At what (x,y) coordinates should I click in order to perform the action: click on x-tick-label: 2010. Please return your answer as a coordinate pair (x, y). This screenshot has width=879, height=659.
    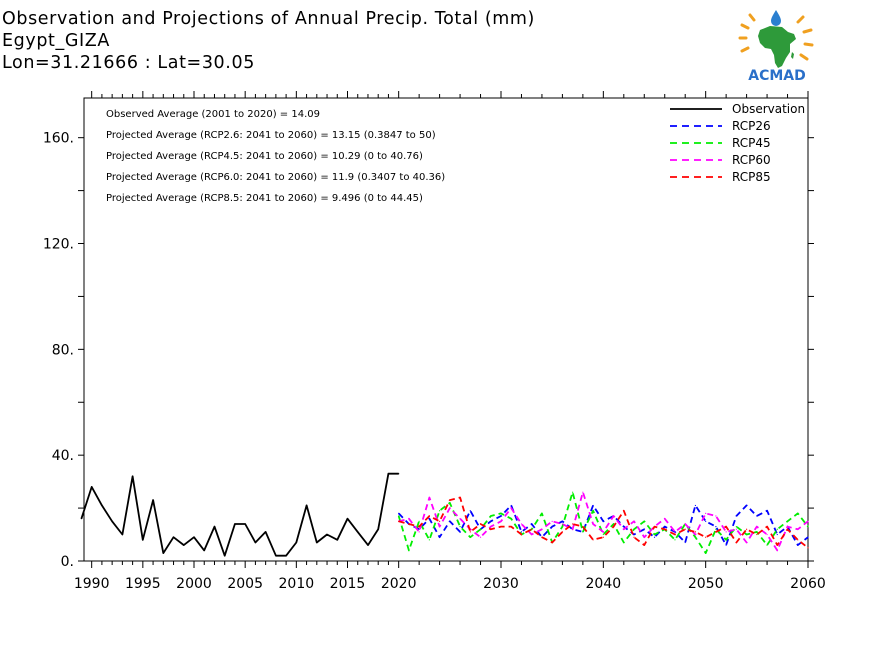
    Looking at the image, I should click on (297, 584).